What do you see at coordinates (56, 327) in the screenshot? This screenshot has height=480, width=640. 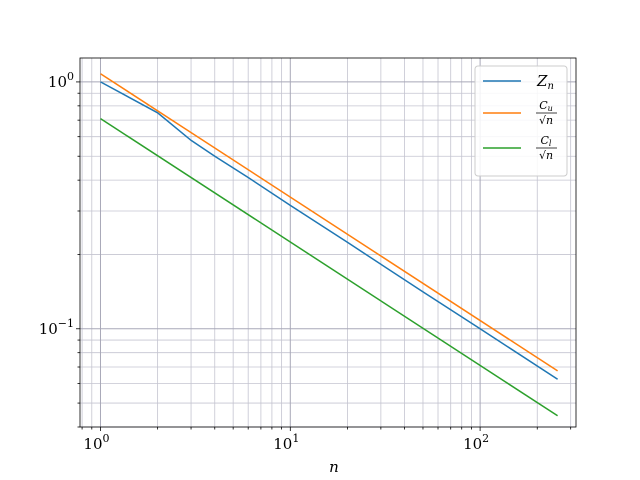 I see `y-tick-label: 10⁻¹` at bounding box center [56, 327].